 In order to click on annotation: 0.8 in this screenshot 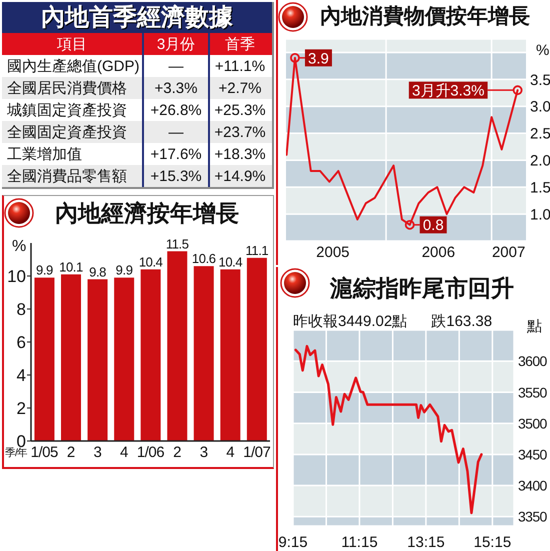, I will do `click(433, 225)`.